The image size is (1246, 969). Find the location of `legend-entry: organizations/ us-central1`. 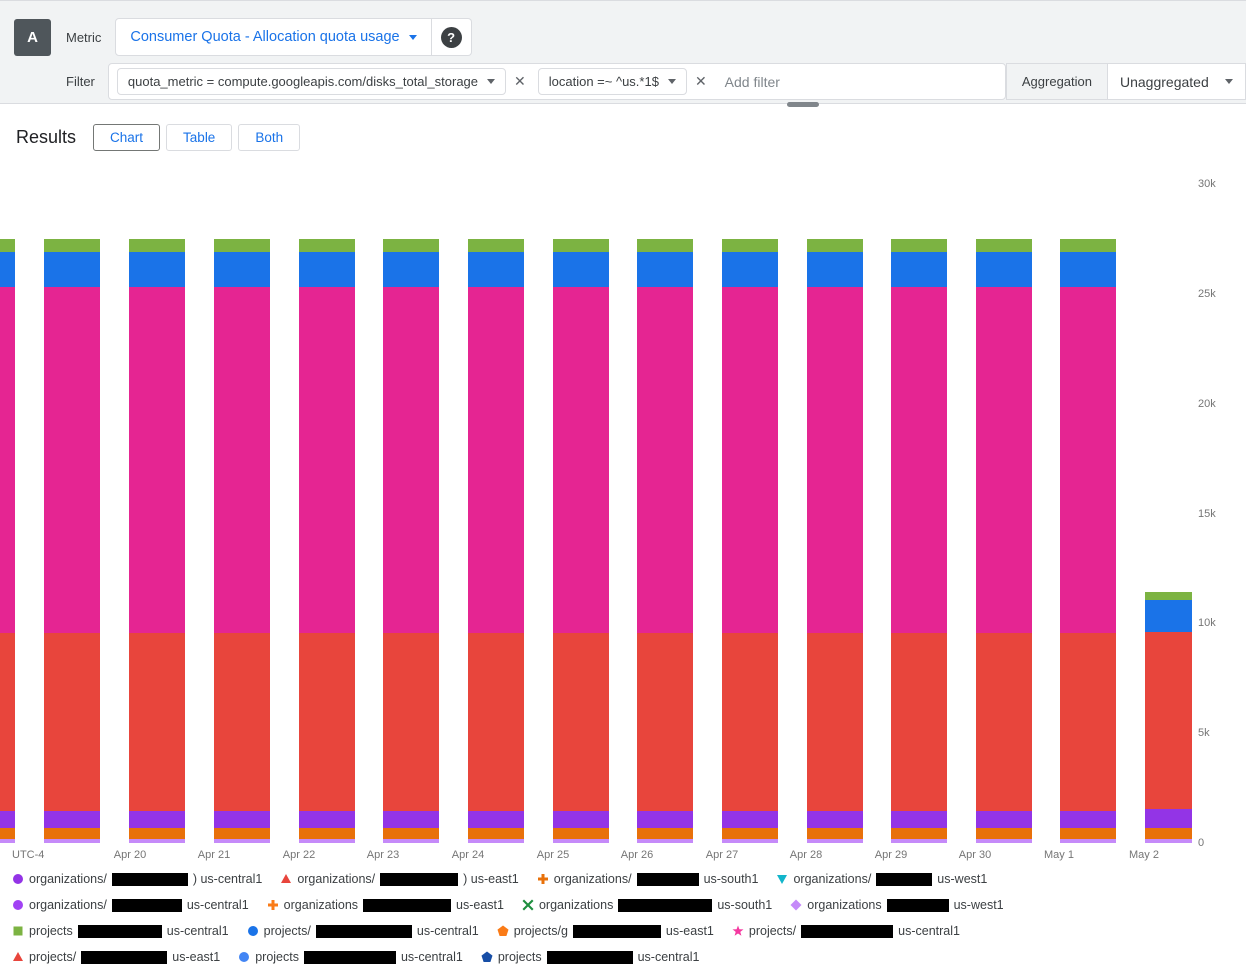

legend-entry: organizations/ us-central1 is located at coordinates (130, 905).